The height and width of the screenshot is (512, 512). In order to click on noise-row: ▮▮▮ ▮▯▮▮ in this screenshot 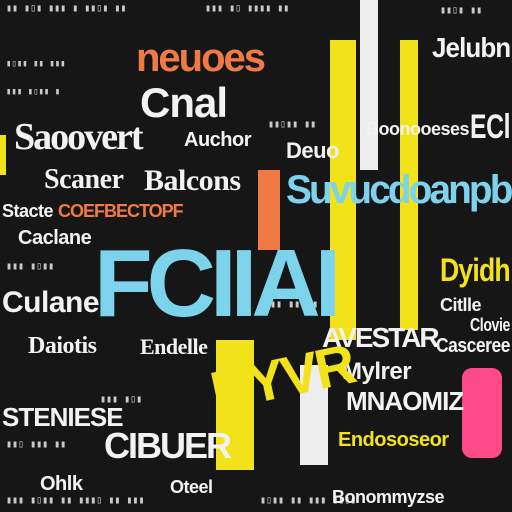, I will do `click(30, 266)`.